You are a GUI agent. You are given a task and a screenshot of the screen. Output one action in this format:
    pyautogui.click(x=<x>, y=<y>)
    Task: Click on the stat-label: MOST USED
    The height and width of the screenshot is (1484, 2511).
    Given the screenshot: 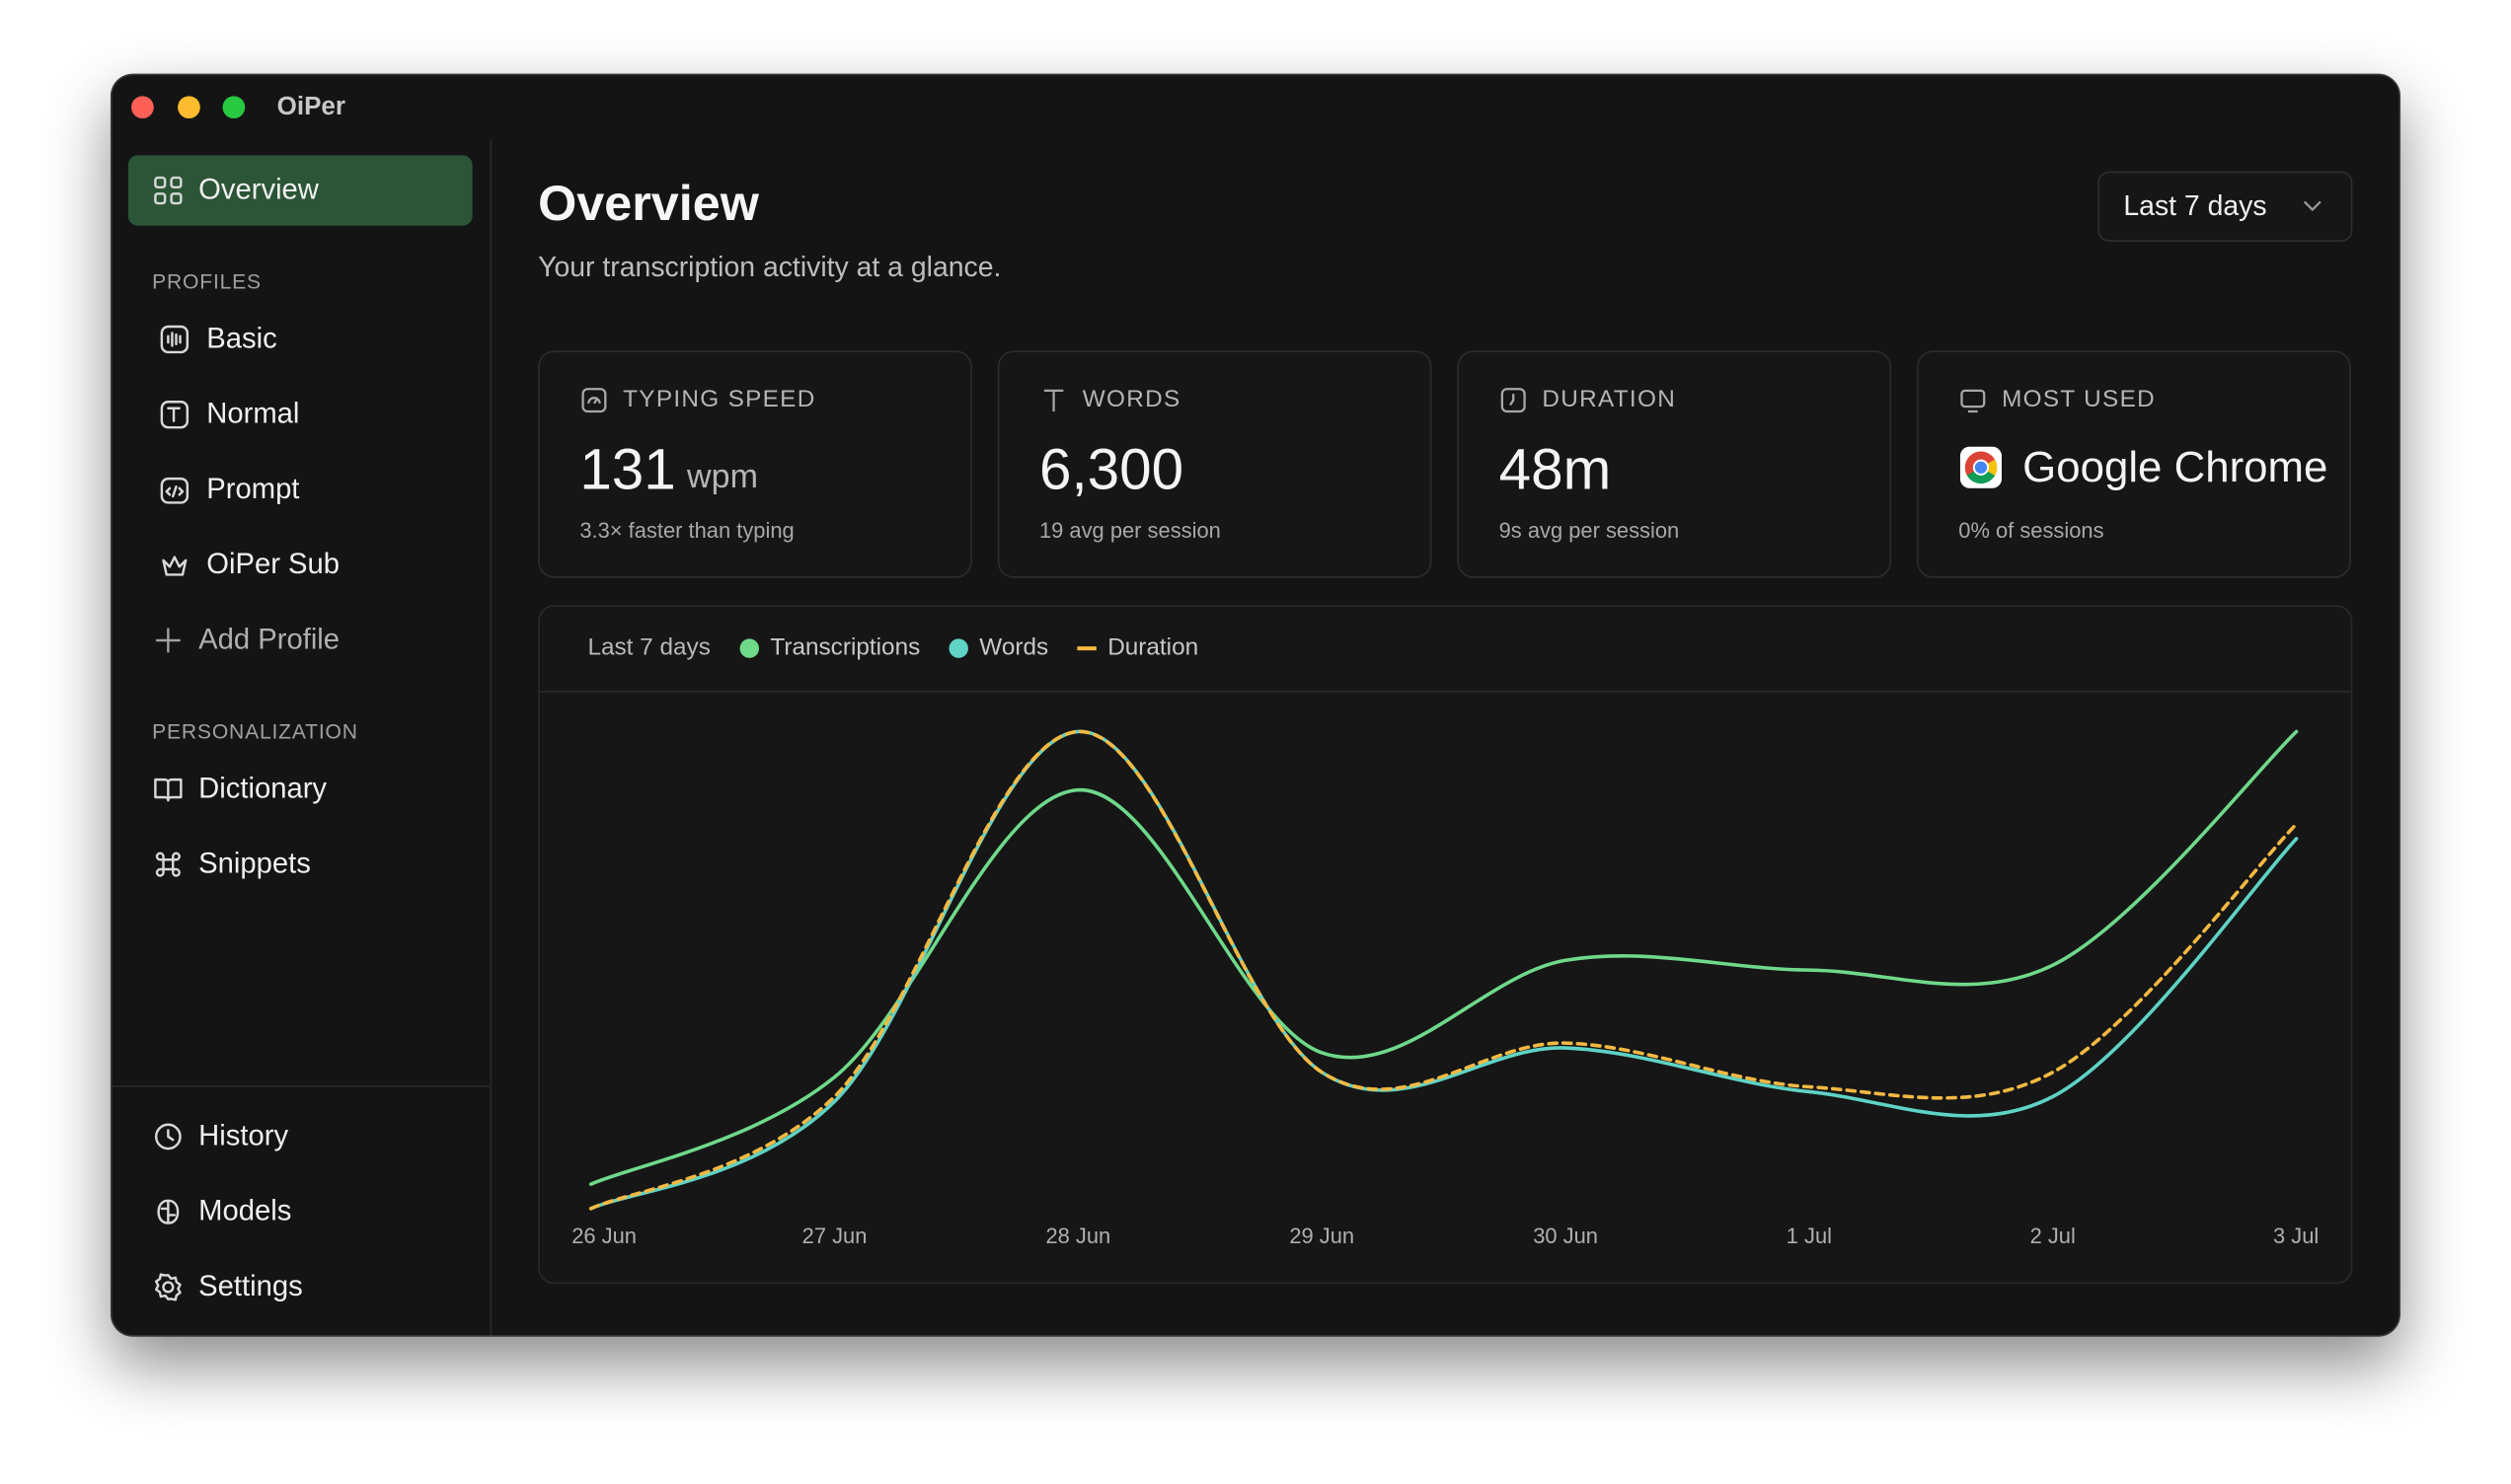 What is the action you would take?
    pyautogui.click(x=2079, y=399)
    